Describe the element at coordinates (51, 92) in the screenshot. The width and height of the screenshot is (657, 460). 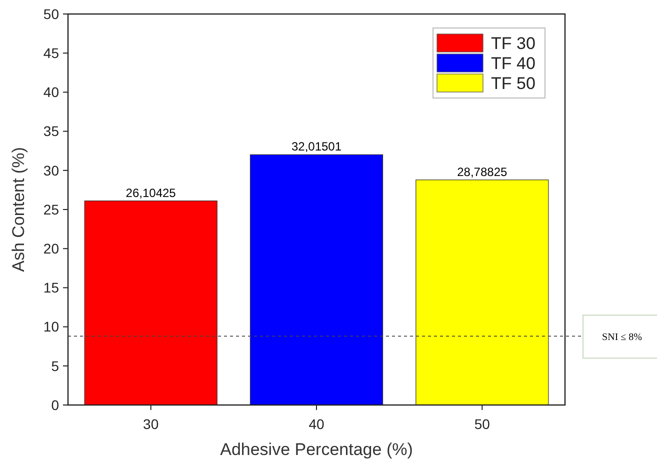
I see `y-tick-label: 40` at that location.